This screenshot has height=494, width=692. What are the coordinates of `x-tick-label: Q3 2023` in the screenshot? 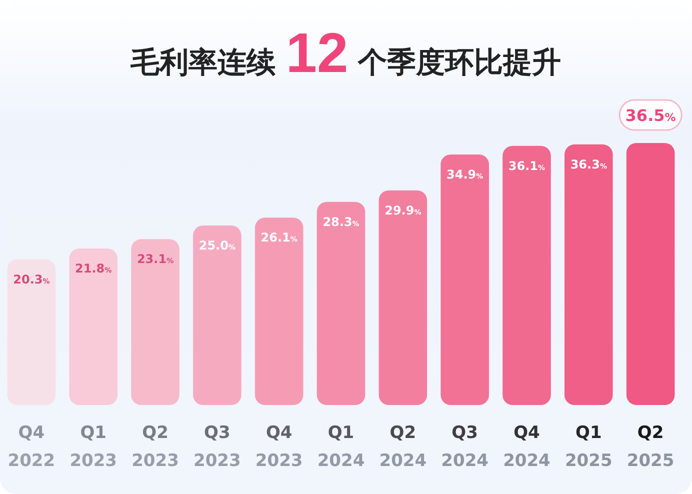 It's located at (217, 447).